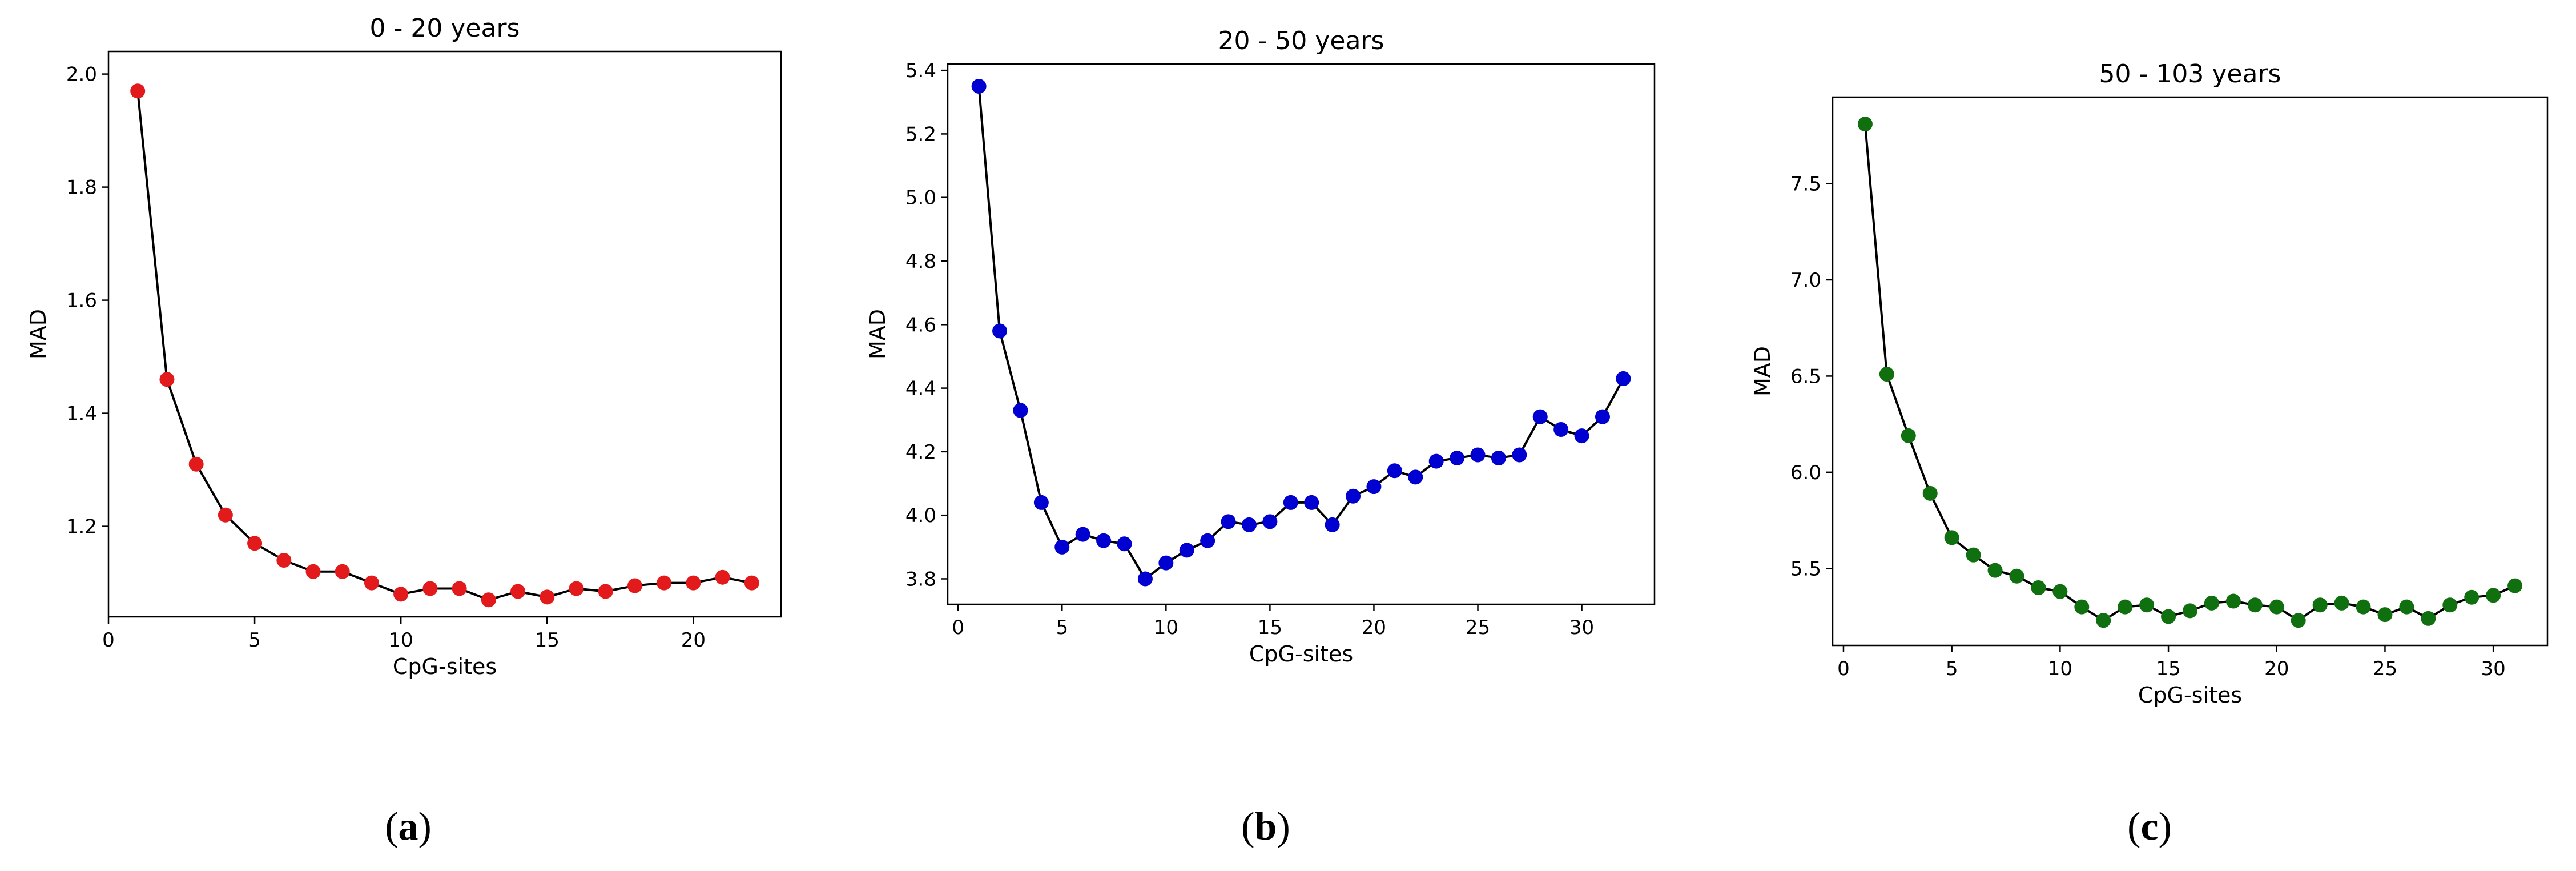 The height and width of the screenshot is (871, 2576). Describe the element at coordinates (81, 74) in the screenshot. I see `y-tick-label: 2.0` at that location.